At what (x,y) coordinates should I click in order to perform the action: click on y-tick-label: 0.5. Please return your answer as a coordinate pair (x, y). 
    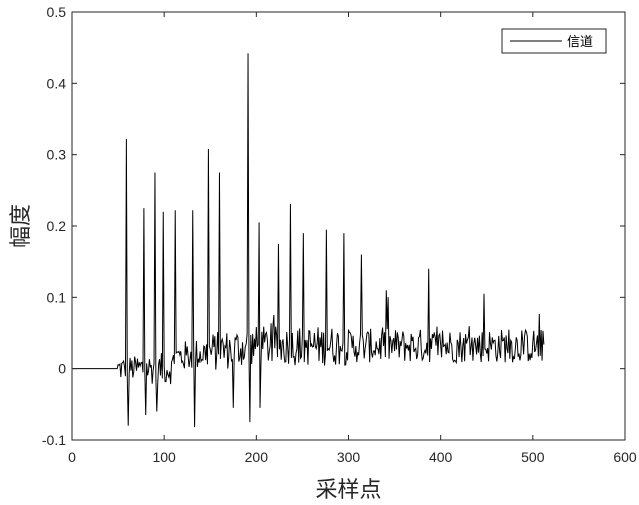
    Looking at the image, I should click on (57, 12).